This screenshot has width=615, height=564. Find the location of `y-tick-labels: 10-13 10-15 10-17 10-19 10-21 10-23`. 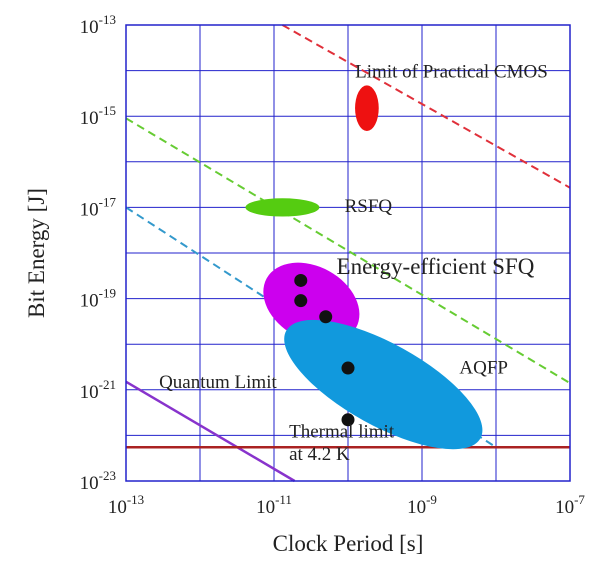

y-tick-labels: 10-13 10-15 10-17 10-19 10-21 10-23 is located at coordinates (98, 253).